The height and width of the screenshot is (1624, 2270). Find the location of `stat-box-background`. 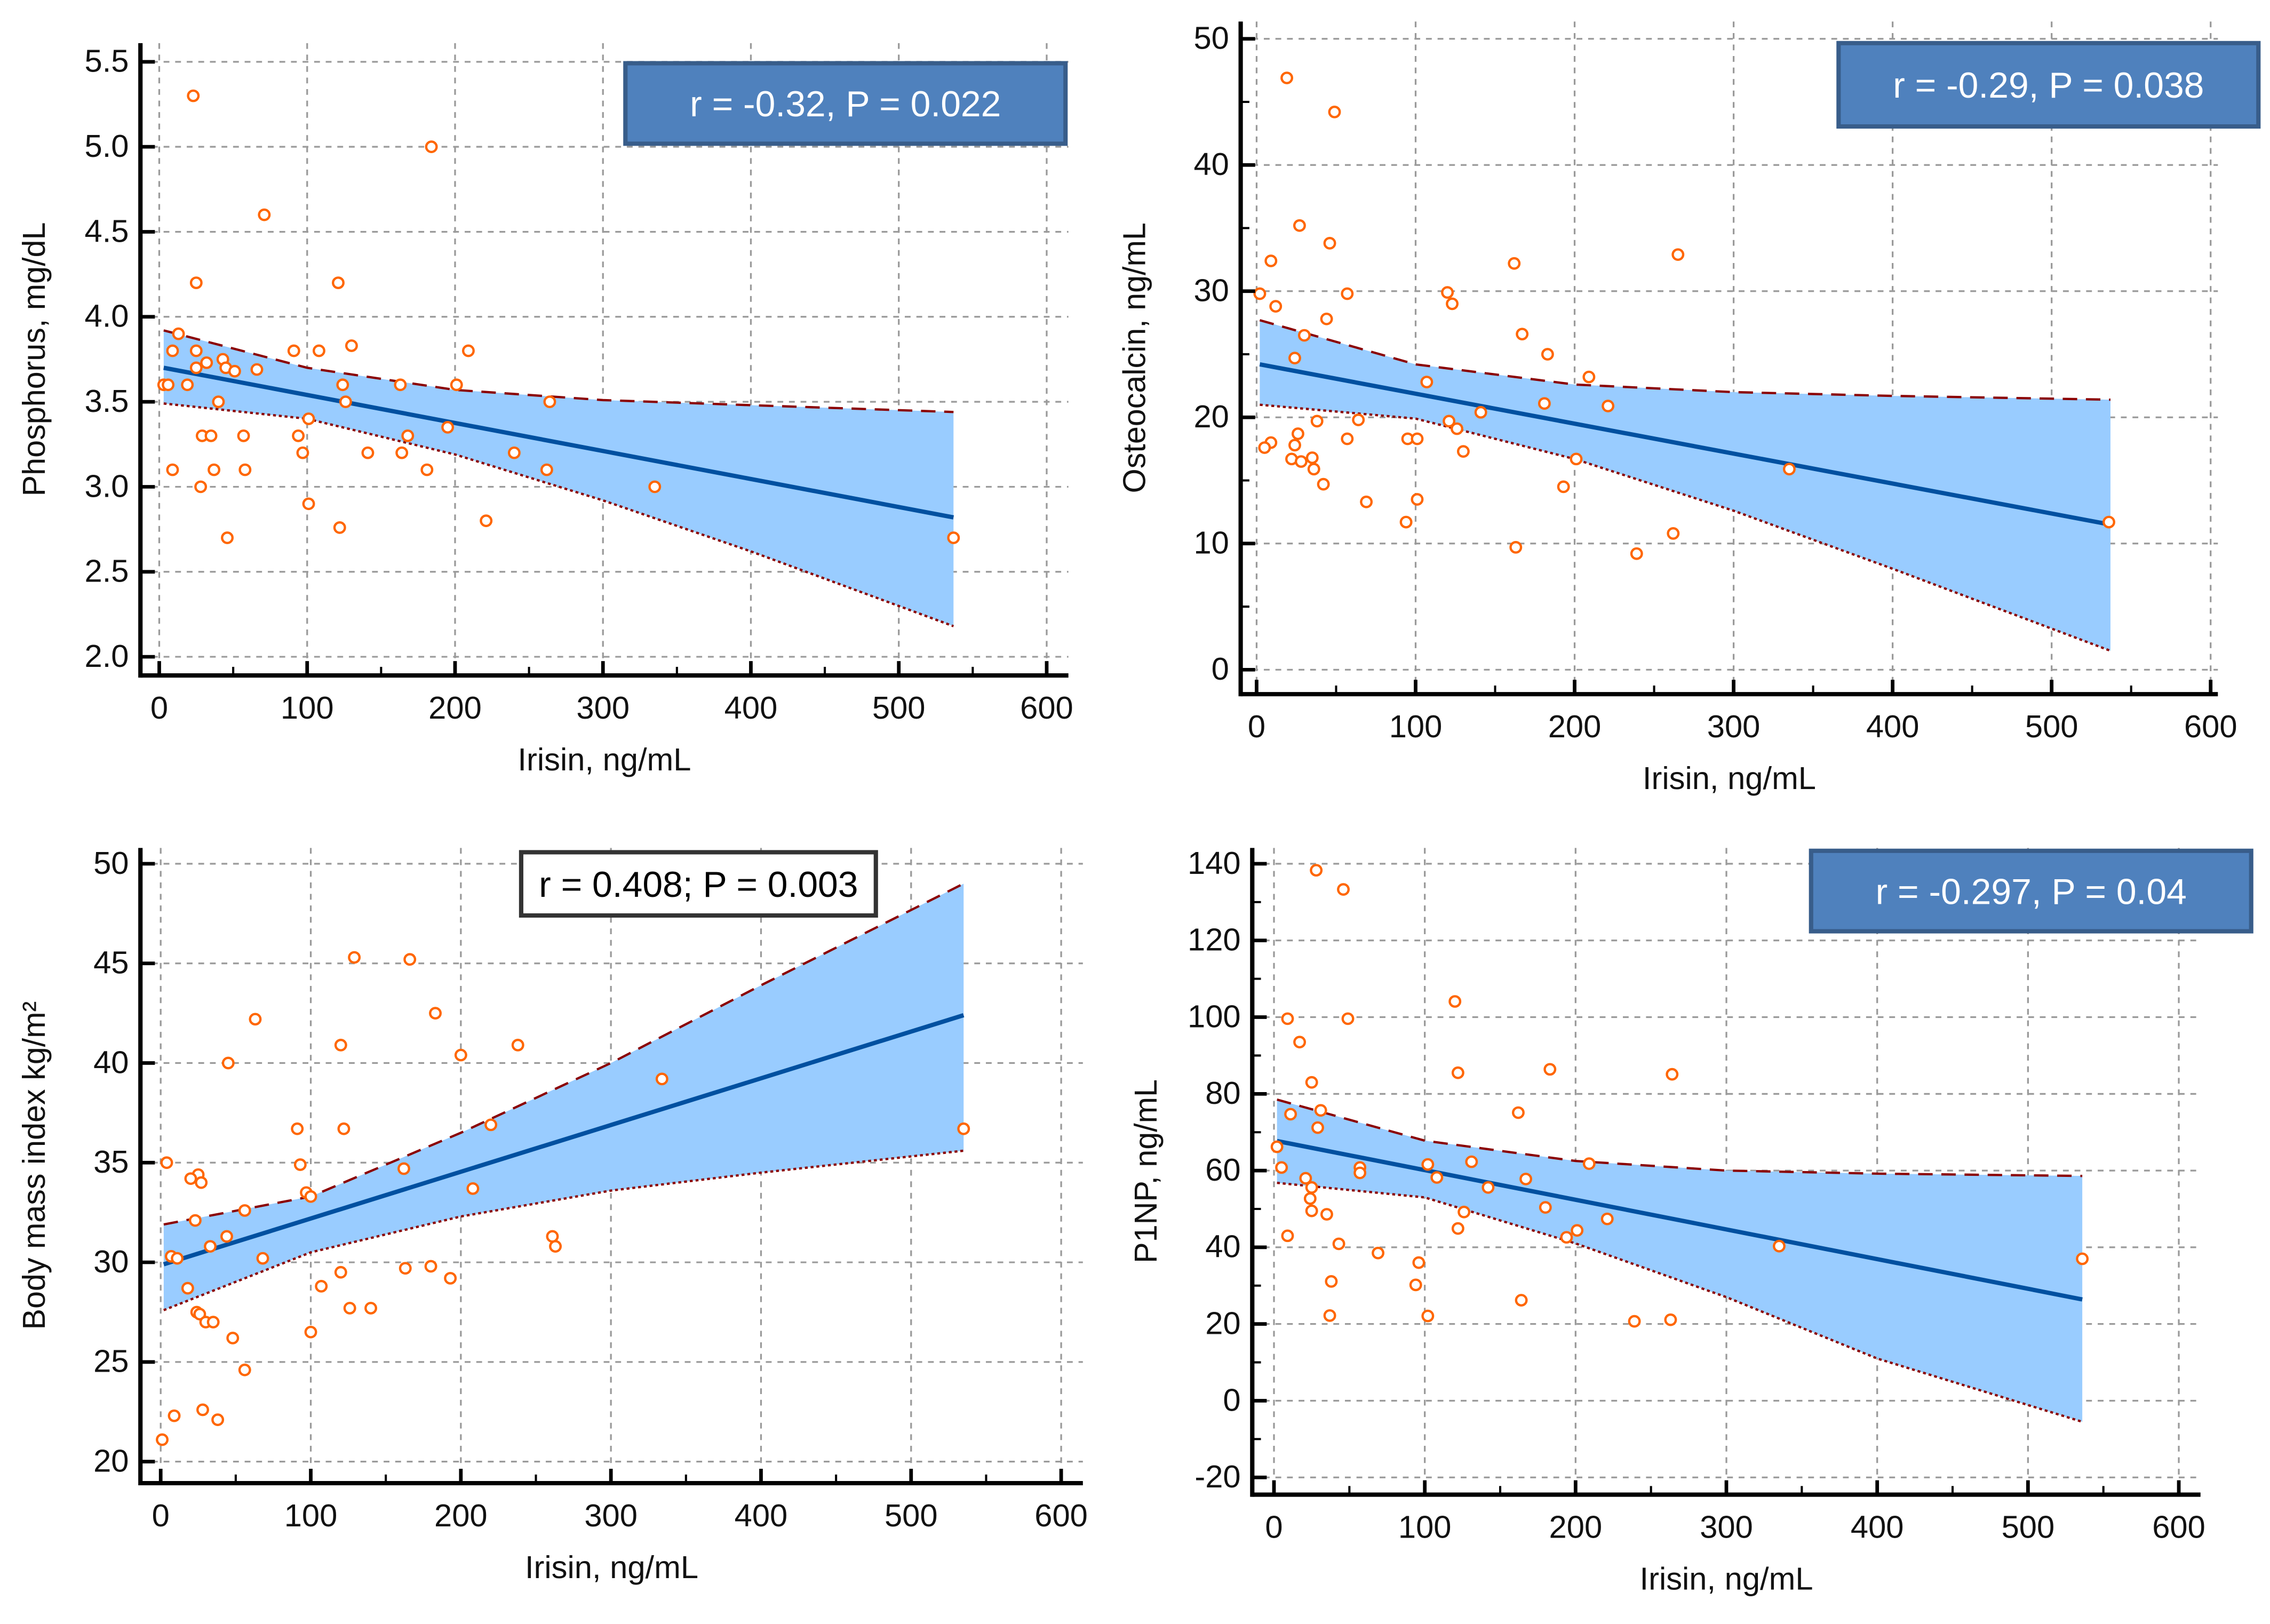

stat-box-background is located at coordinates (845, 103).